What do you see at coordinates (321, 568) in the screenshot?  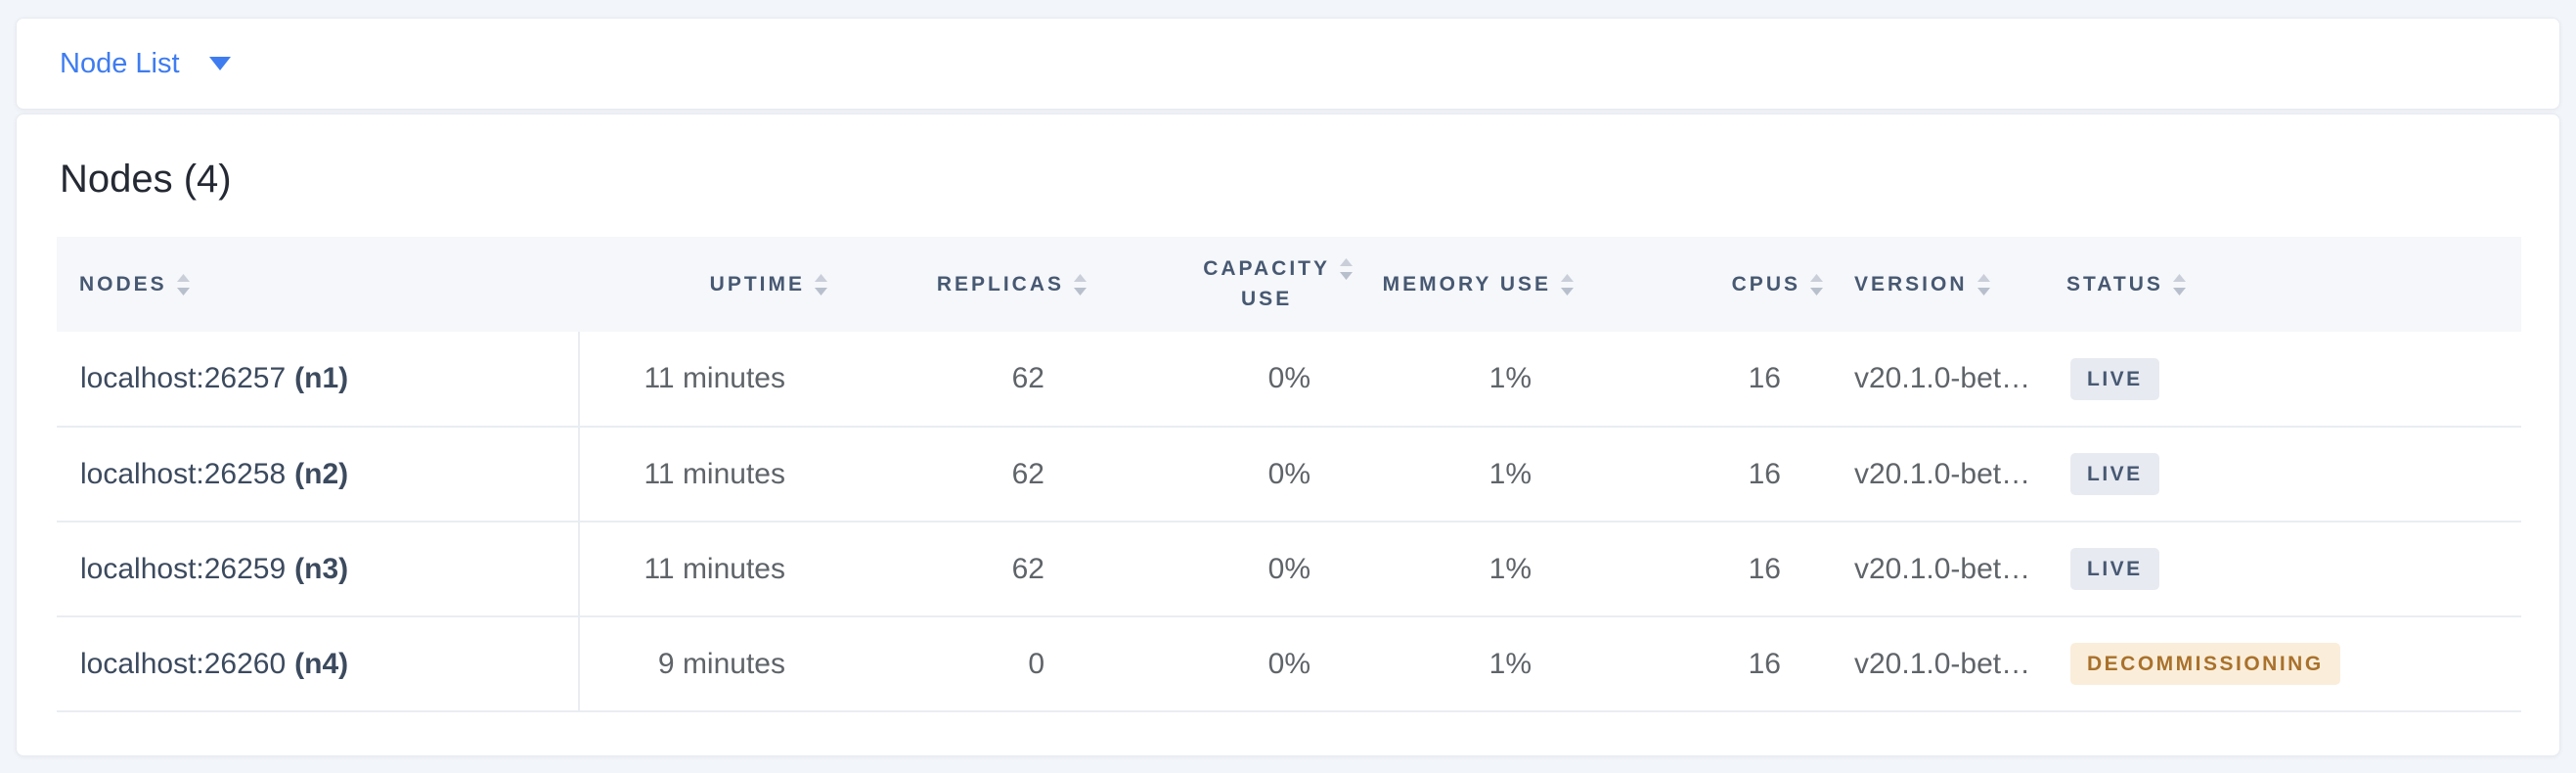 I see `node-id: (n3)` at bounding box center [321, 568].